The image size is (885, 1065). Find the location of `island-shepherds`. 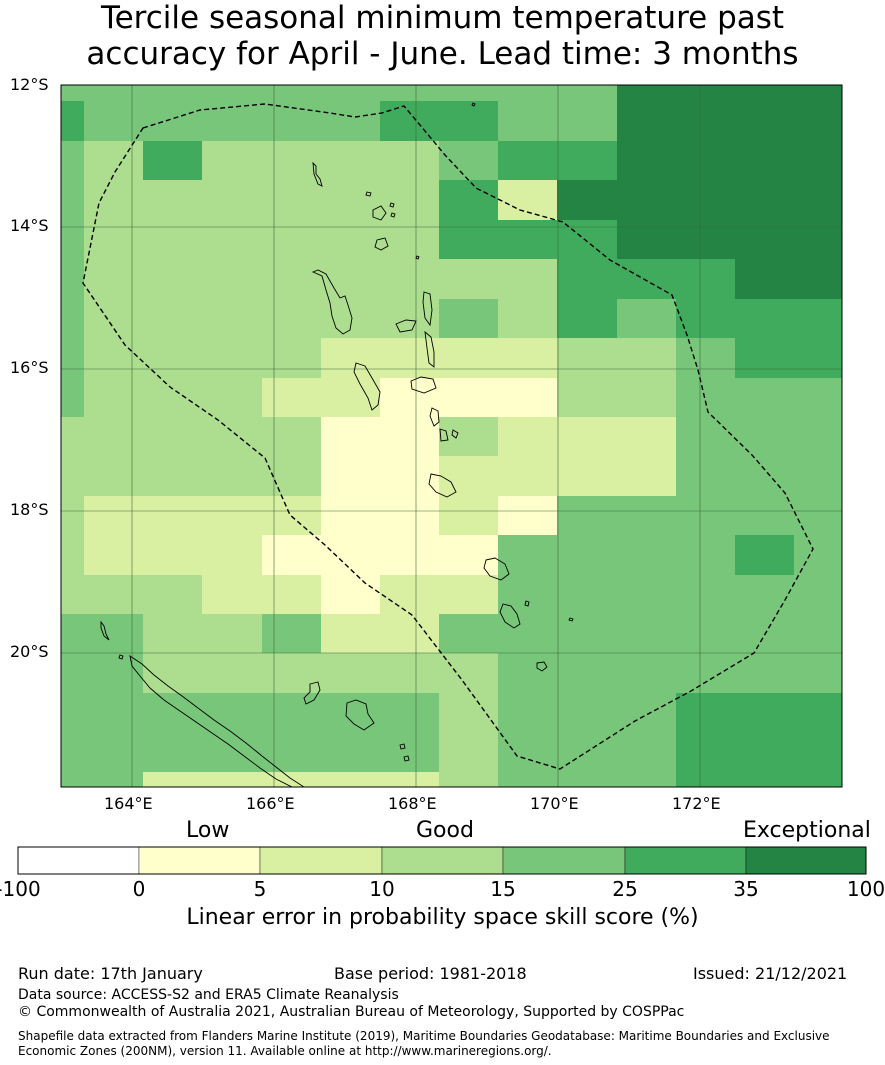

island-shepherds is located at coordinates (444, 435).